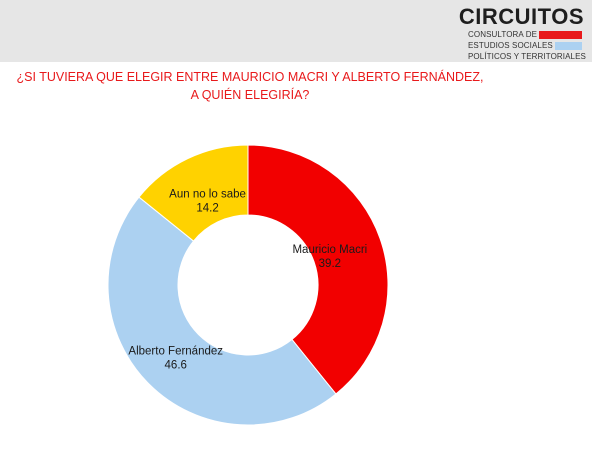 This screenshot has width=592, height=450. I want to click on logo-line-1-bar, so click(560, 34).